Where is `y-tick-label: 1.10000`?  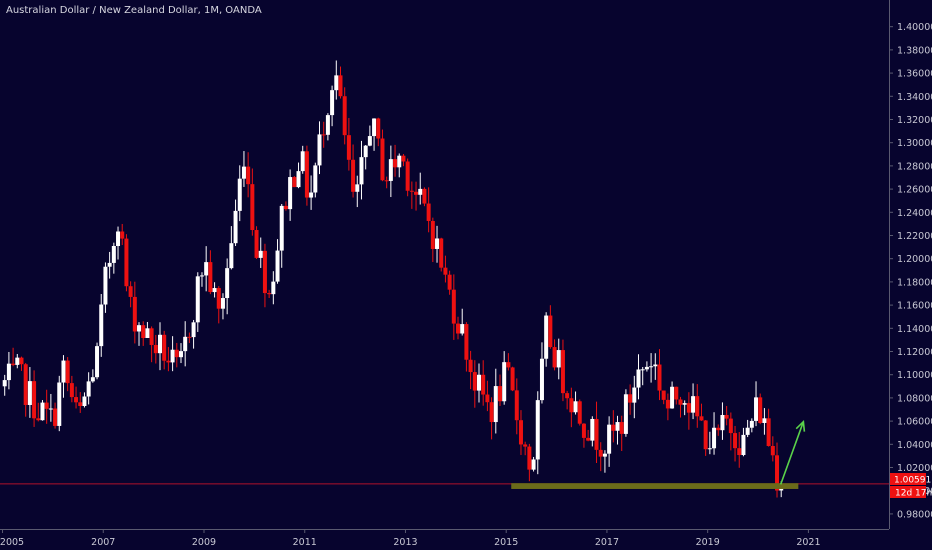 y-tick-label: 1.10000 is located at coordinates (914, 375).